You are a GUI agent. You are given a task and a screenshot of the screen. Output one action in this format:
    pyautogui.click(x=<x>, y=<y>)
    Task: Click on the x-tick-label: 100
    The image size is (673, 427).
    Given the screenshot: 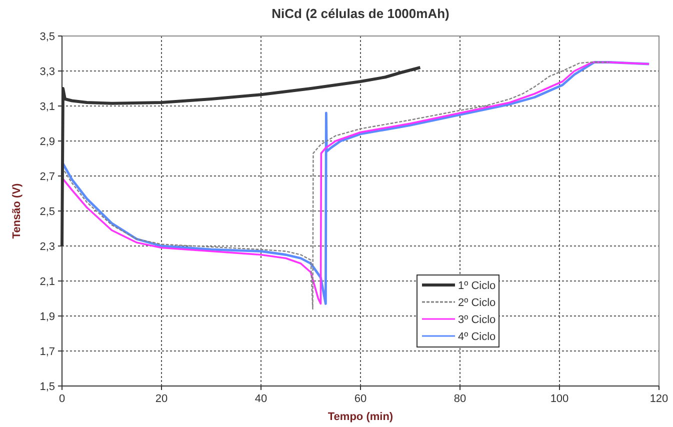 What is the action you would take?
    pyautogui.click(x=559, y=399)
    